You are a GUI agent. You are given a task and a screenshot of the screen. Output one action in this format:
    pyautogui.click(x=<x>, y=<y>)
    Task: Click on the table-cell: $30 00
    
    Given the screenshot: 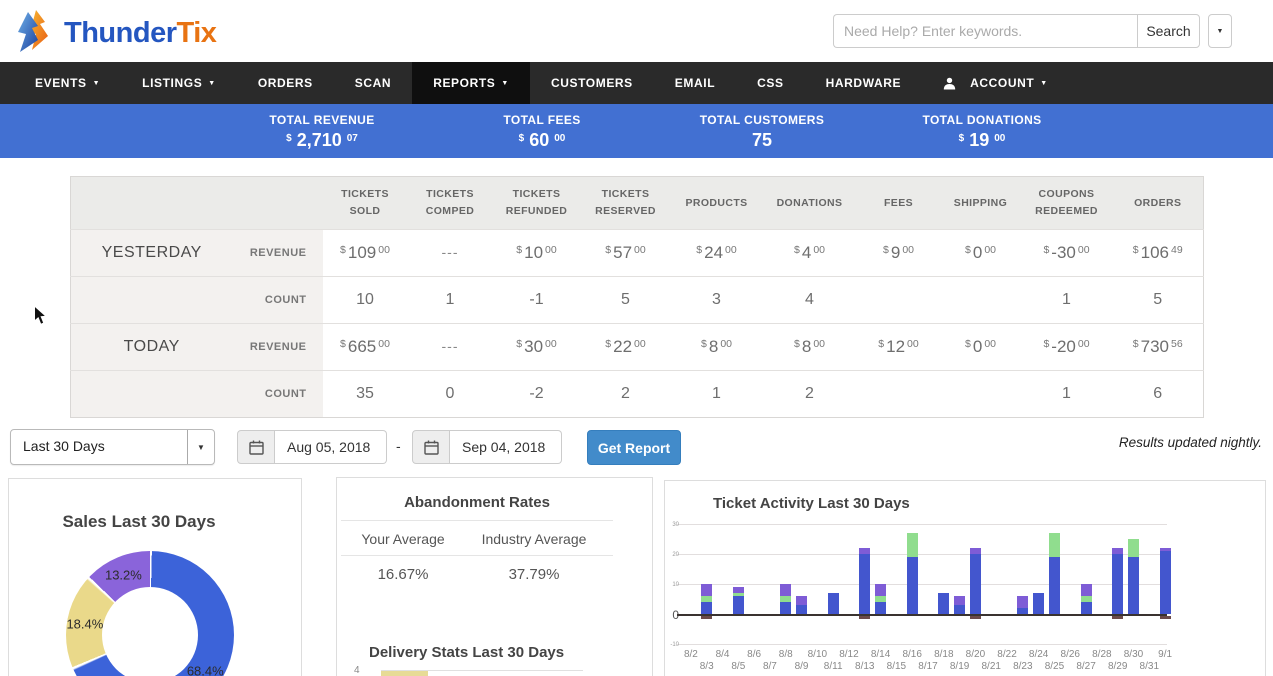 What is the action you would take?
    pyautogui.click(x=536, y=347)
    